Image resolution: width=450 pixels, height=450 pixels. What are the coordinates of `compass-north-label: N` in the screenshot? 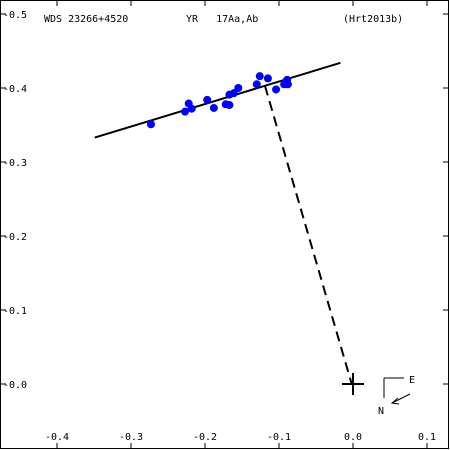 It's located at (381, 411).